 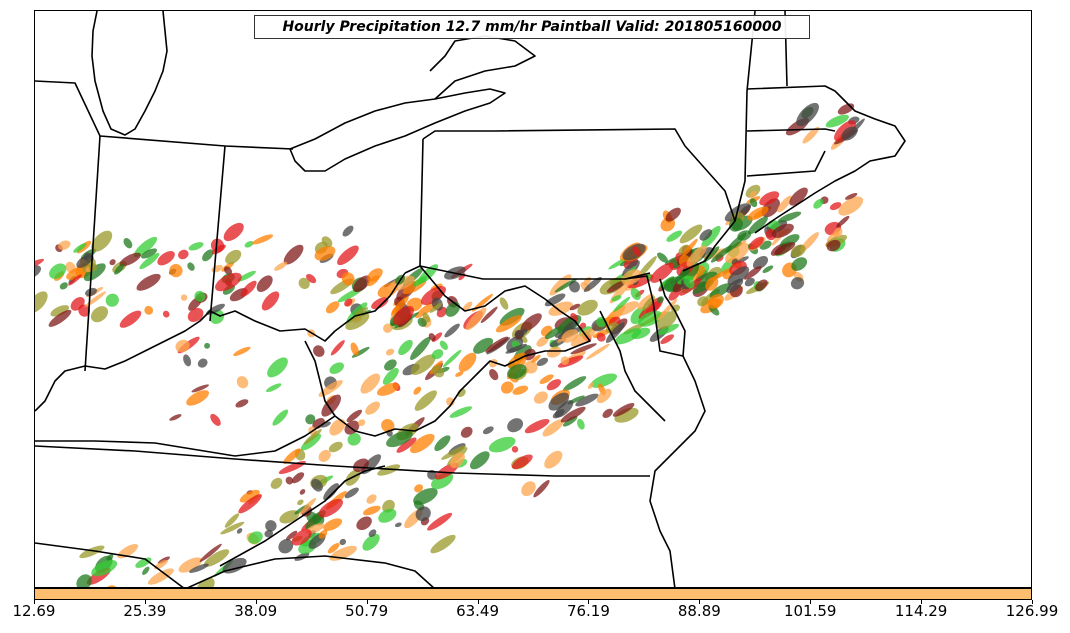 What do you see at coordinates (677, 471) in the screenshot?
I see `atlantic-coast` at bounding box center [677, 471].